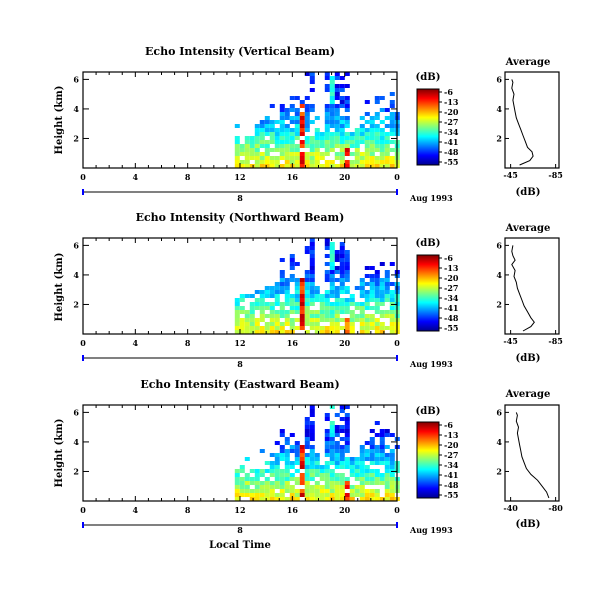 The height and width of the screenshot is (598, 614). Describe the element at coordinates (522, 122) in the screenshot. I see `profile-line` at that location.